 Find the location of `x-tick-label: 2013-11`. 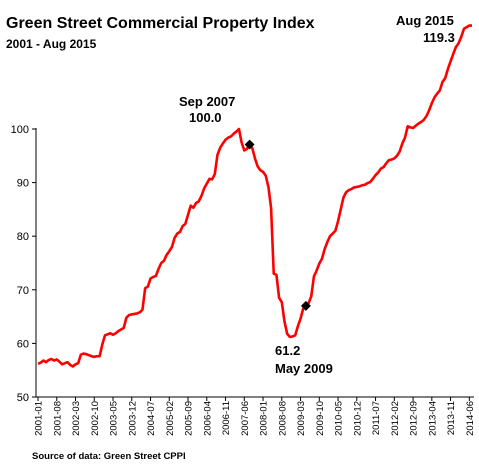

x-tick-label: 2013-11 is located at coordinates (451, 418).